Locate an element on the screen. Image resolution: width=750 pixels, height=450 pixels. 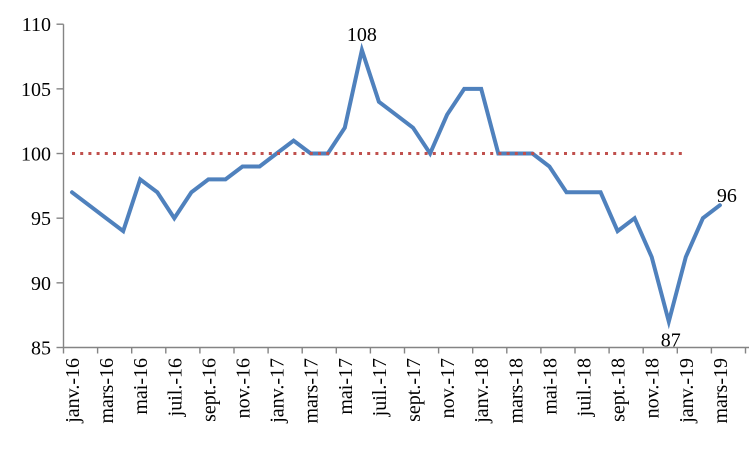
x-tick-label: mai-16 is located at coordinates (141, 386).